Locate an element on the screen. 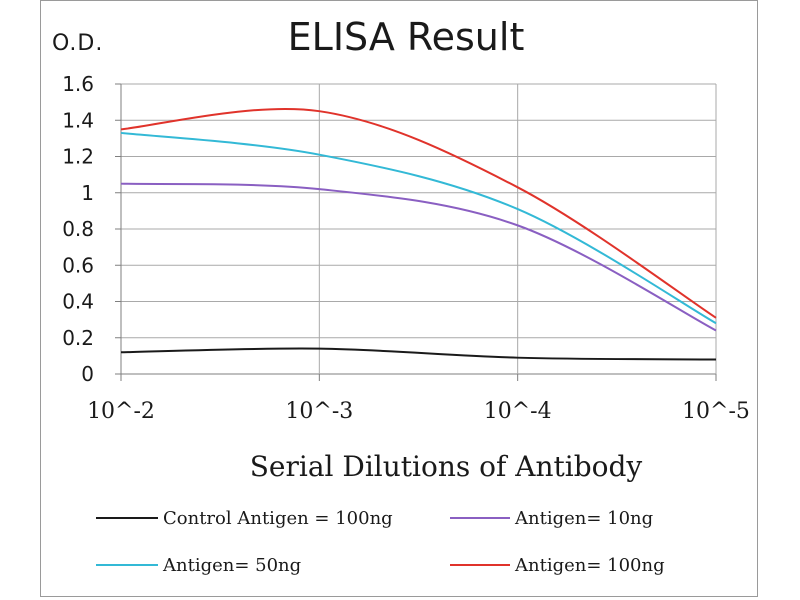  y-tick-label: 1.6 is located at coordinates (78, 84).